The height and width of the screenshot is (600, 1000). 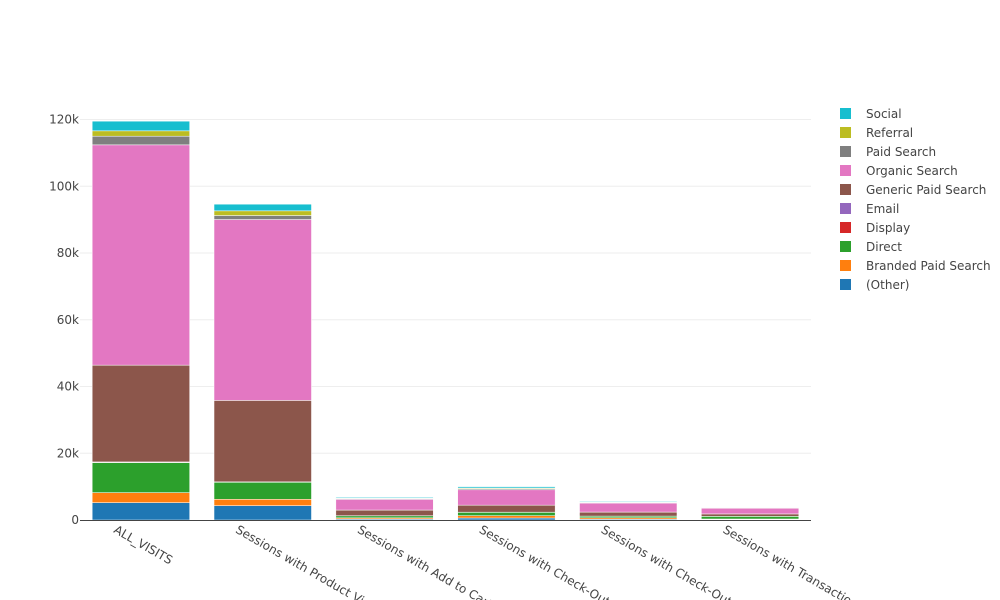 I want to click on y-tick-label: 40k, so click(x=68, y=387).